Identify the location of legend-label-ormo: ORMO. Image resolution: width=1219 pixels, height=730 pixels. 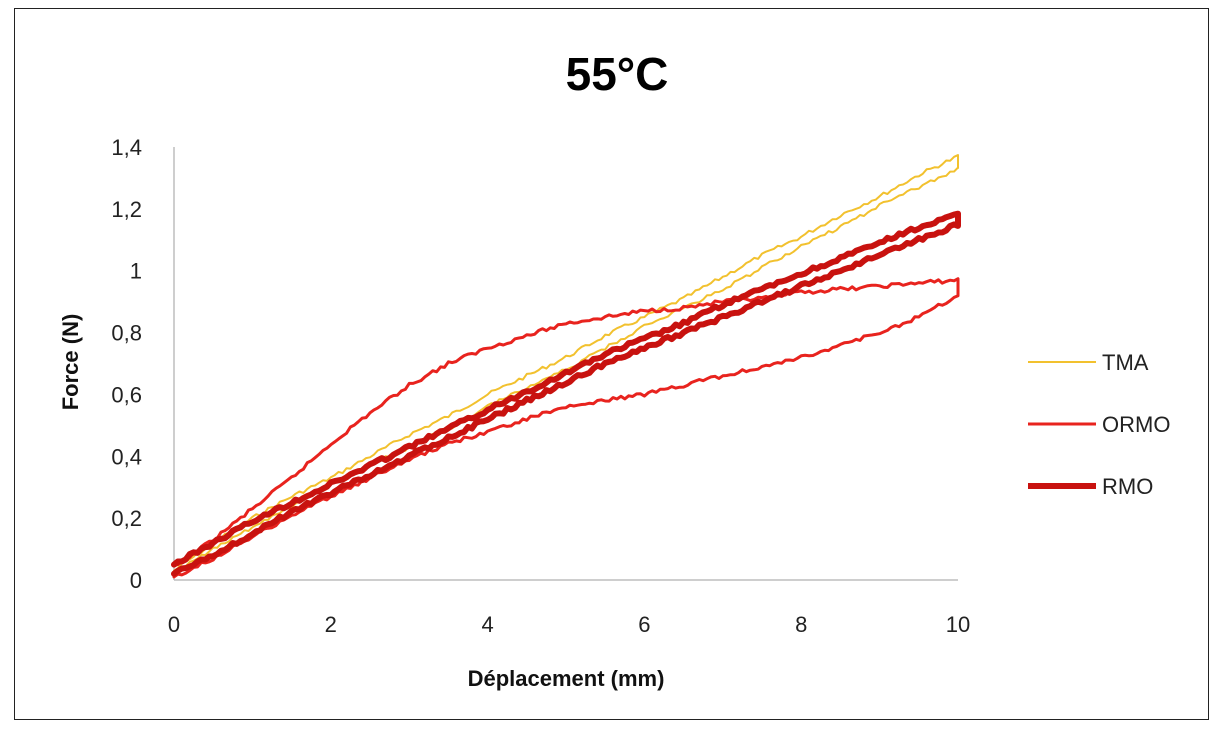
(1136, 424).